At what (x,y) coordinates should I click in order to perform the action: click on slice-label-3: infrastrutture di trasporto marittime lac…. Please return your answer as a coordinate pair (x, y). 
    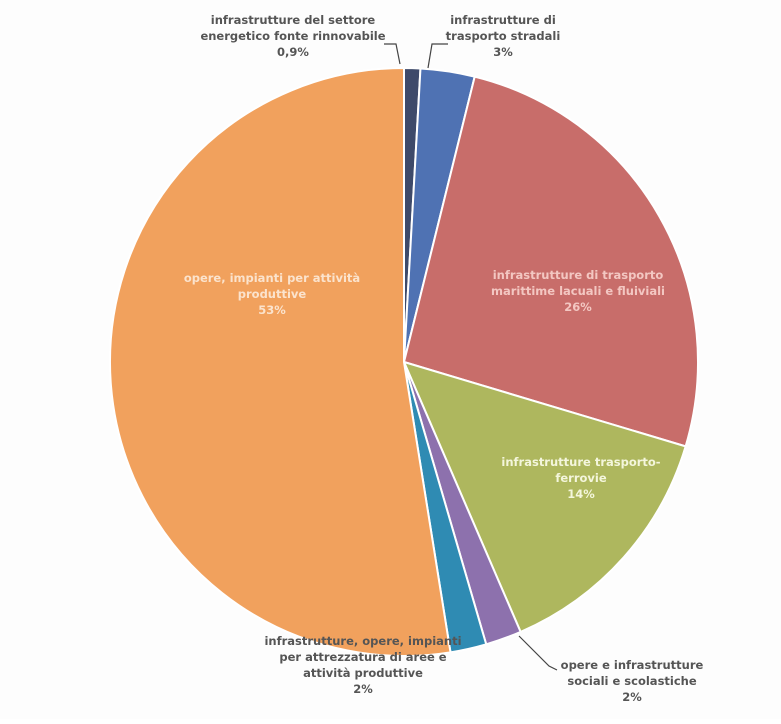
    Looking at the image, I should click on (578, 291).